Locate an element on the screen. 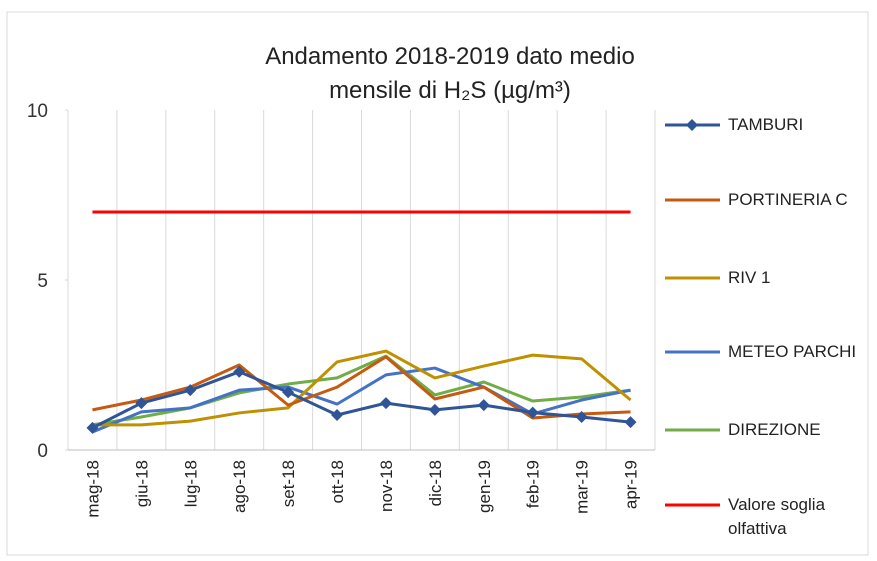  x-tick-label: gen-19 is located at coordinates (484, 486).